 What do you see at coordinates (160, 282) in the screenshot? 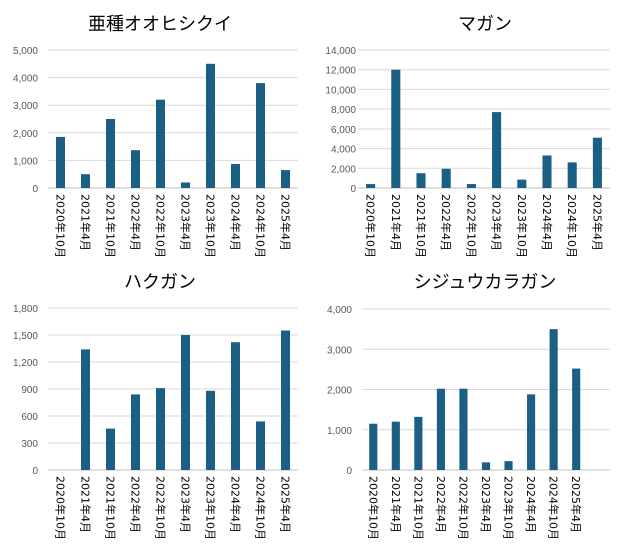
I see `chart-title: ハクガン` at bounding box center [160, 282].